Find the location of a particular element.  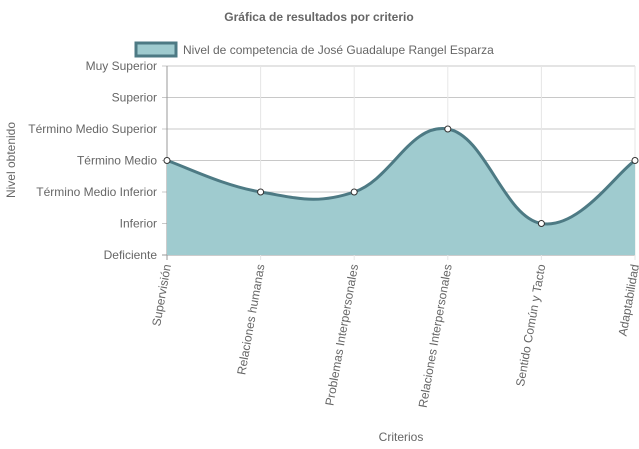

x-tick-label: Problemas Interpersonales is located at coordinates (341, 335).